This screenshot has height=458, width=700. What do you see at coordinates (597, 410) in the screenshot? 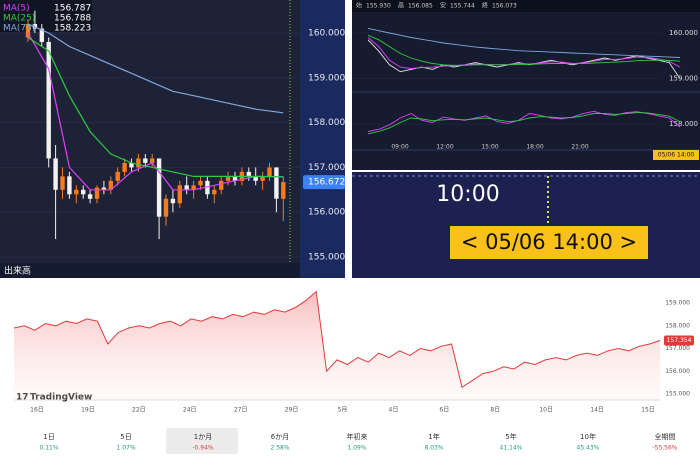
I see `x-tick-label: 14日` at bounding box center [597, 410].